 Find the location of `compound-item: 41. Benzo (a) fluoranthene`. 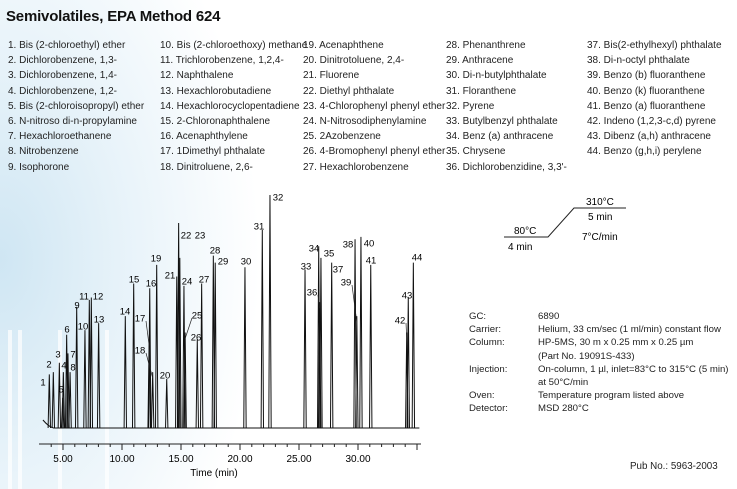

compound-item: 41. Benzo (a) fluoranthene is located at coordinates (646, 106).